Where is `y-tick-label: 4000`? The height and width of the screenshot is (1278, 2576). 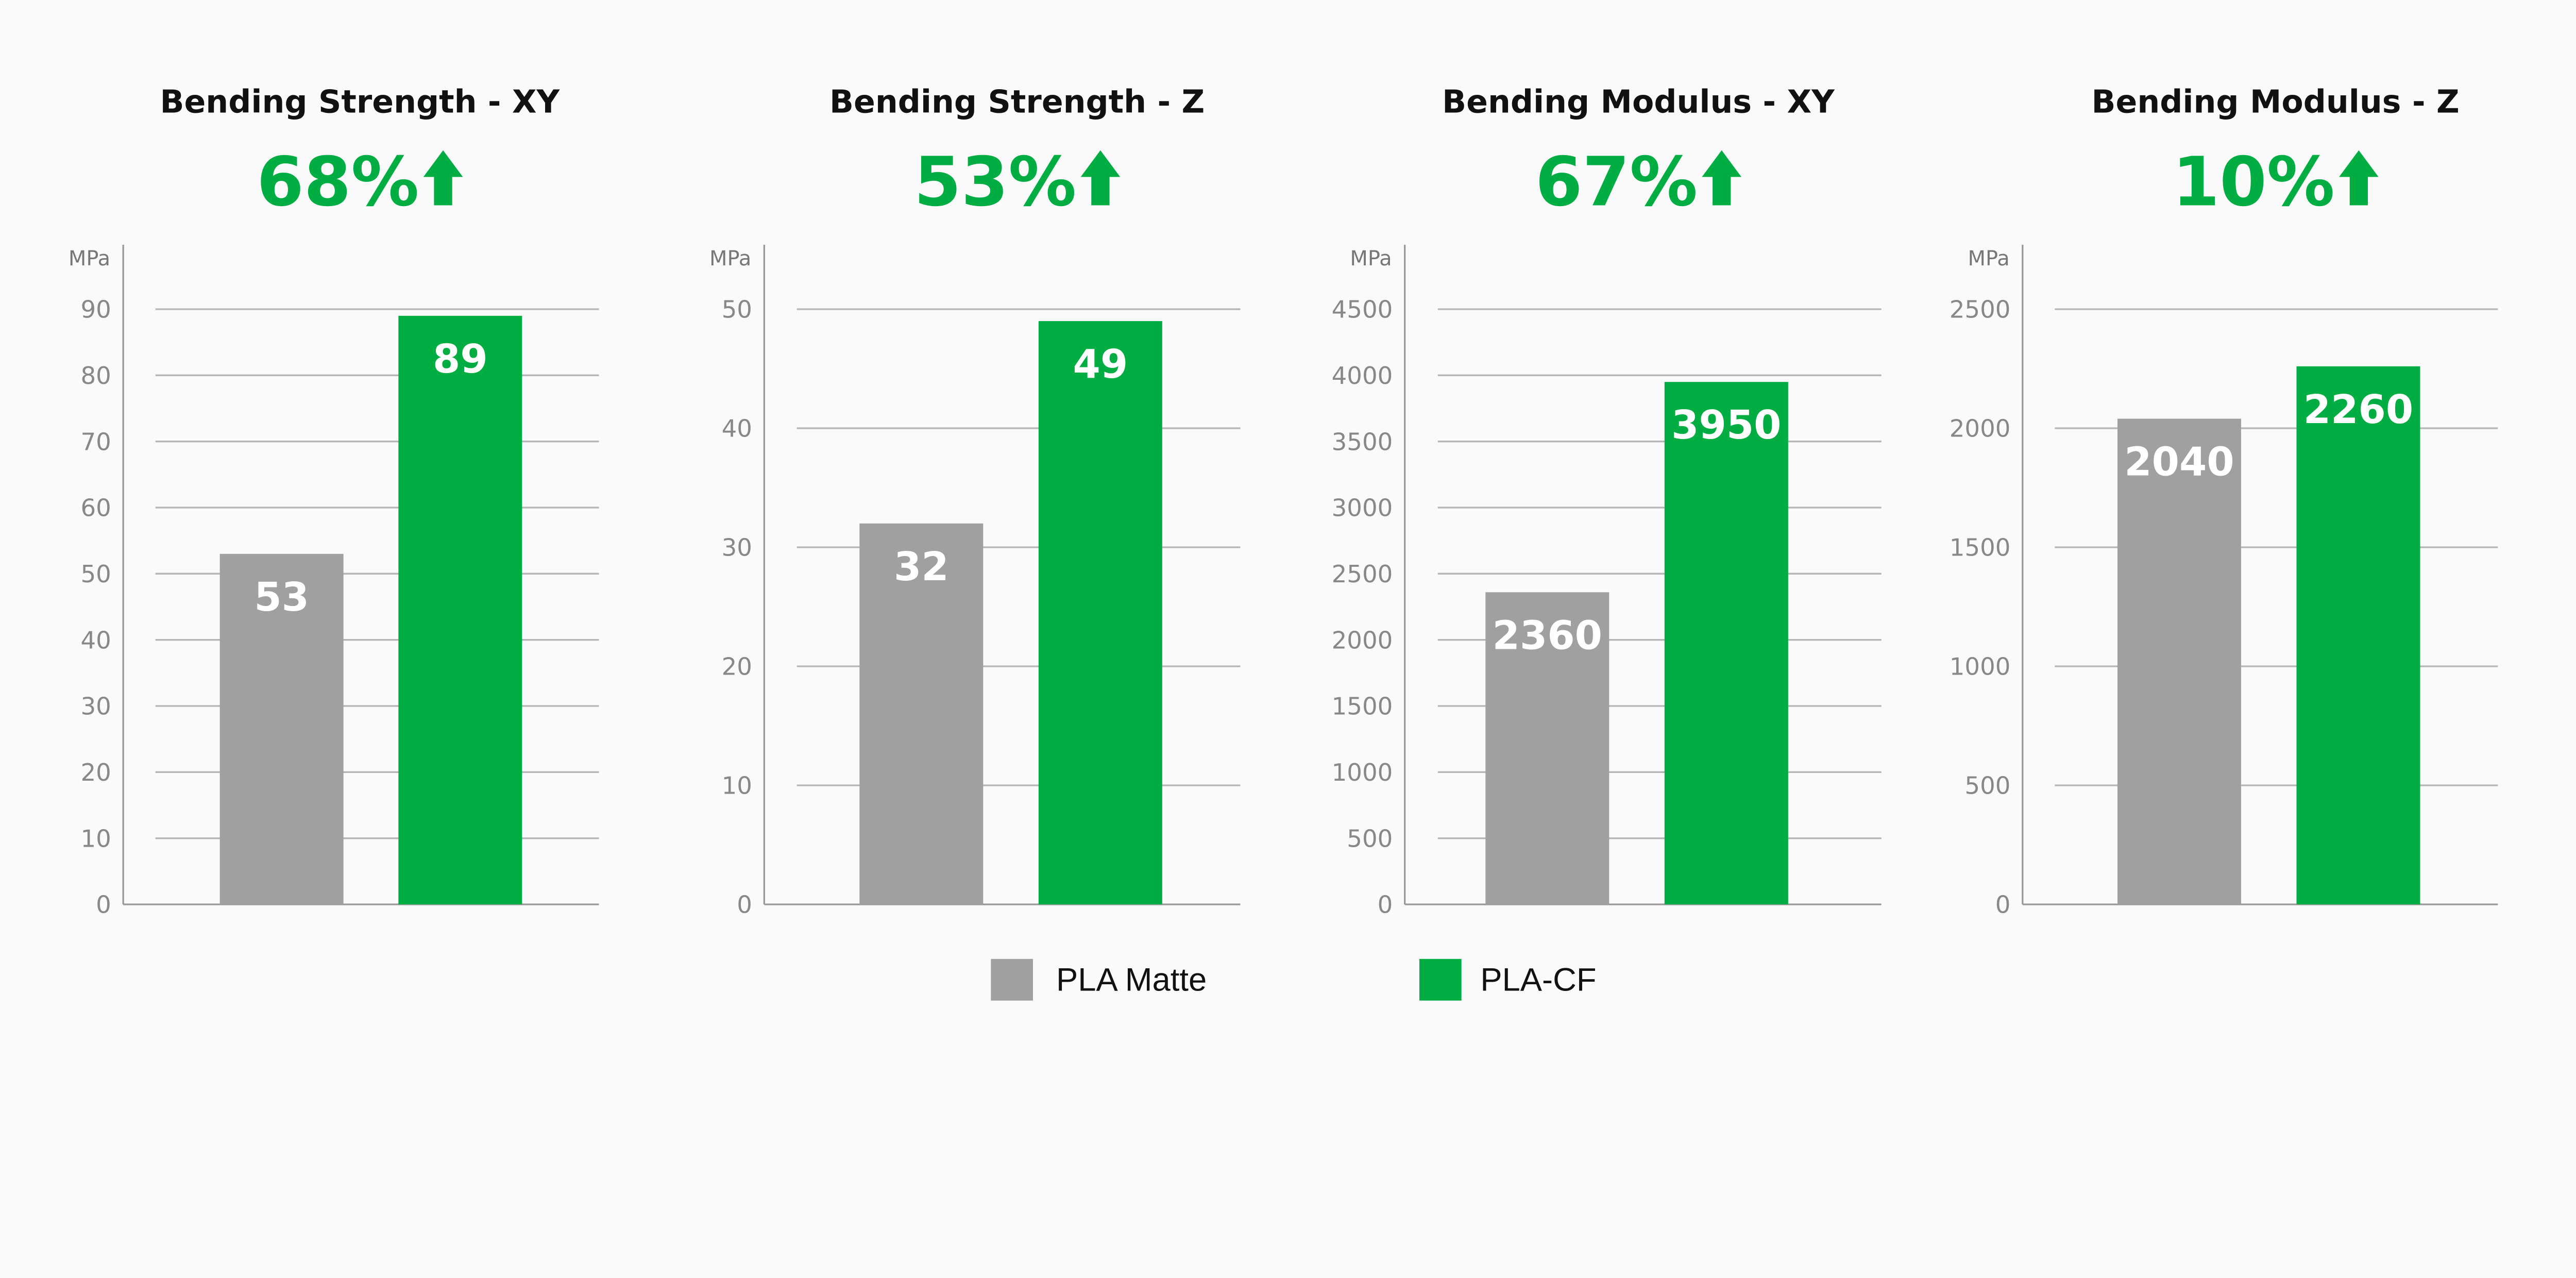
y-tick-label: 4000 is located at coordinates (1362, 376).